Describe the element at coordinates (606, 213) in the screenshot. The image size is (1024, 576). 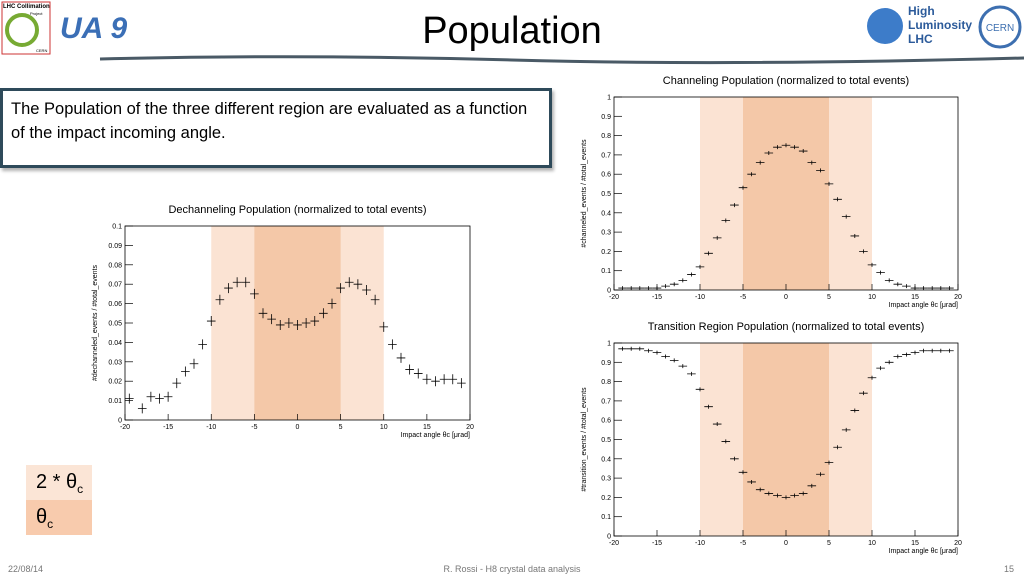
I see `y-tick-label: 0.4` at that location.